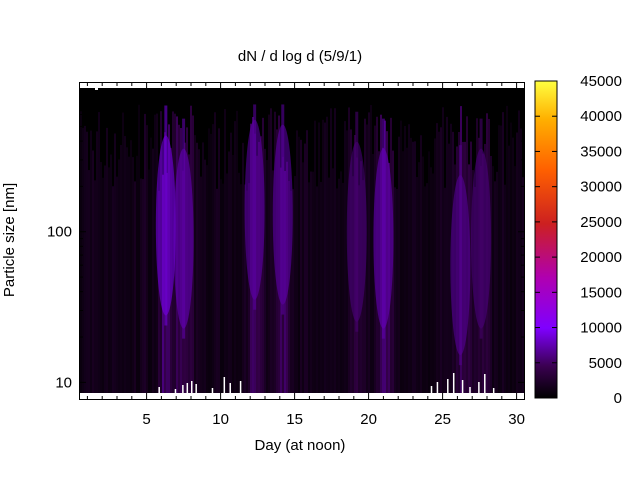  What do you see at coordinates (516, 419) in the screenshot?
I see `x-tick-label: 30` at bounding box center [516, 419].